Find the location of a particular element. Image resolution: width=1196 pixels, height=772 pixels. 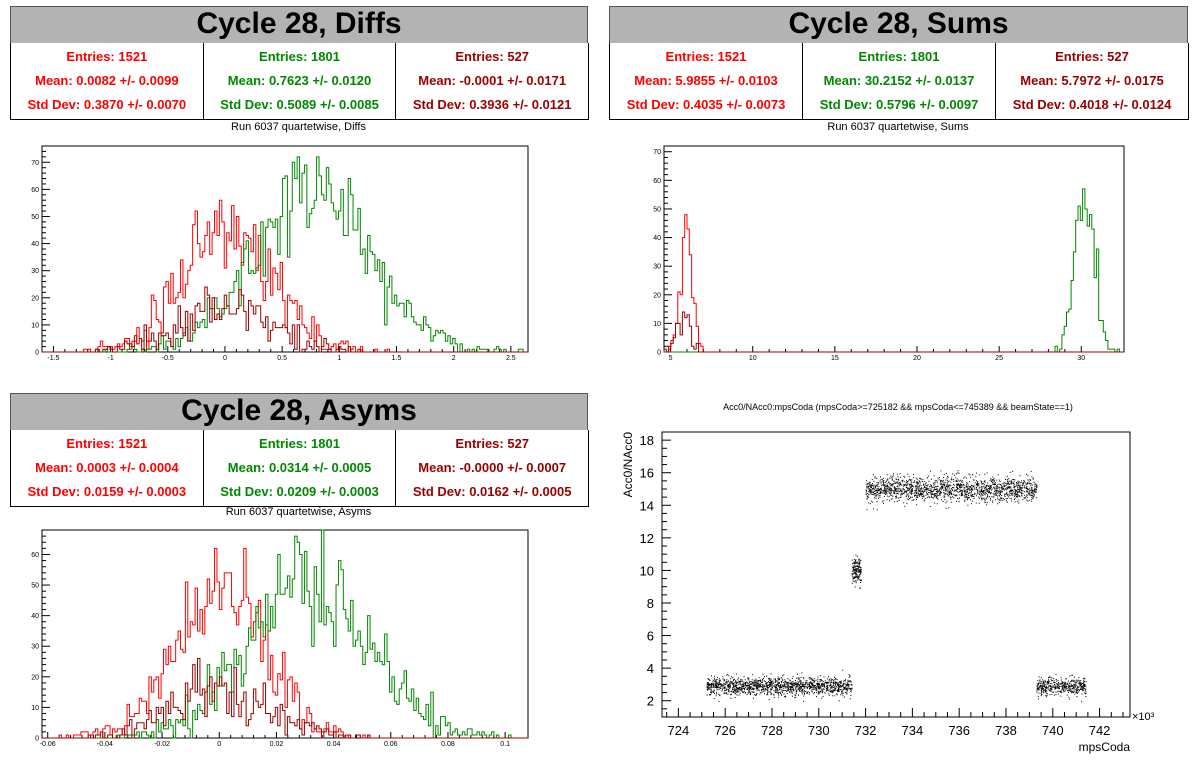

x-tick-label: -0.04 is located at coordinates (105, 744).